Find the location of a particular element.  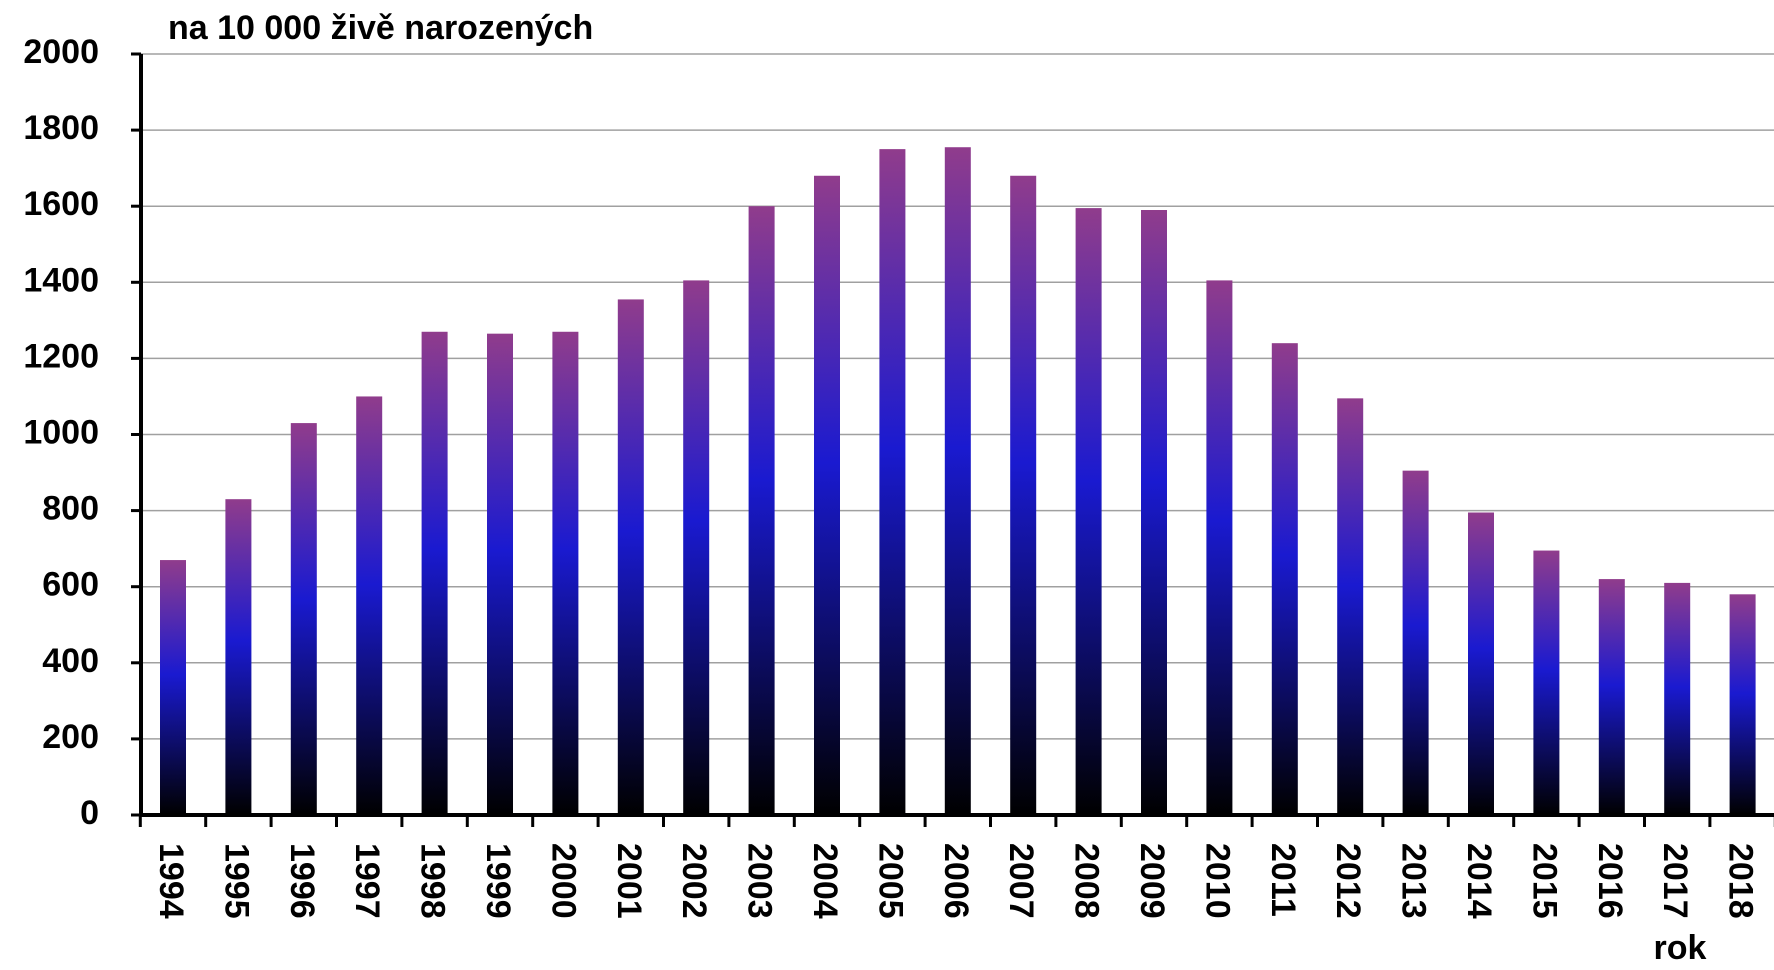

x-tick-label: 2011 is located at coordinates (1283, 880).